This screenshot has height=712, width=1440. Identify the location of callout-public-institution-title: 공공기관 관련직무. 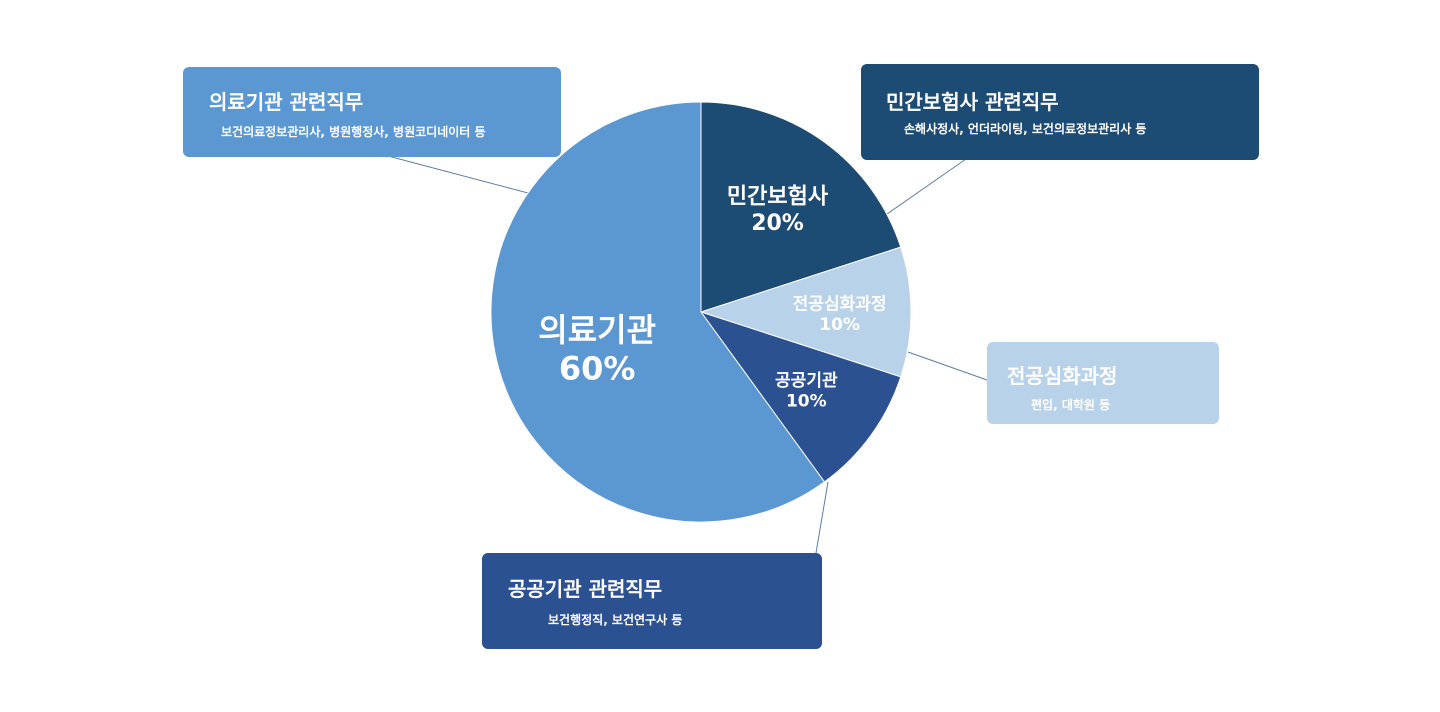
(585, 589).